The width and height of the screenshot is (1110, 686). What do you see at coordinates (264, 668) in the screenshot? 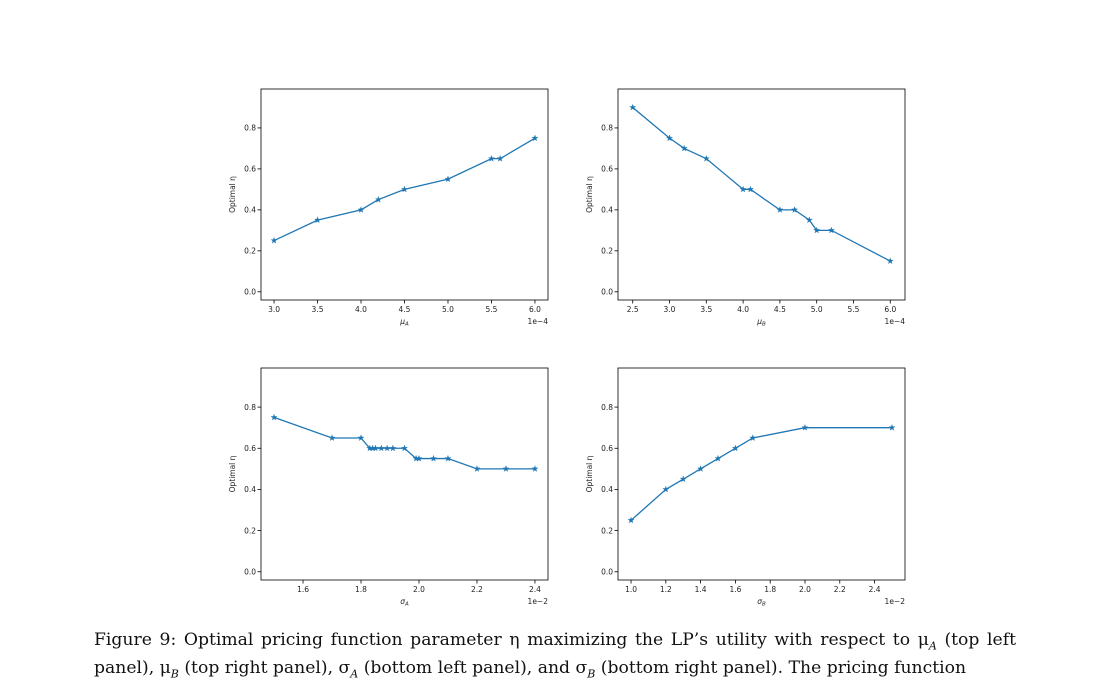
I see `caption-line2-mid: (top right panel), σ` at bounding box center [264, 668].